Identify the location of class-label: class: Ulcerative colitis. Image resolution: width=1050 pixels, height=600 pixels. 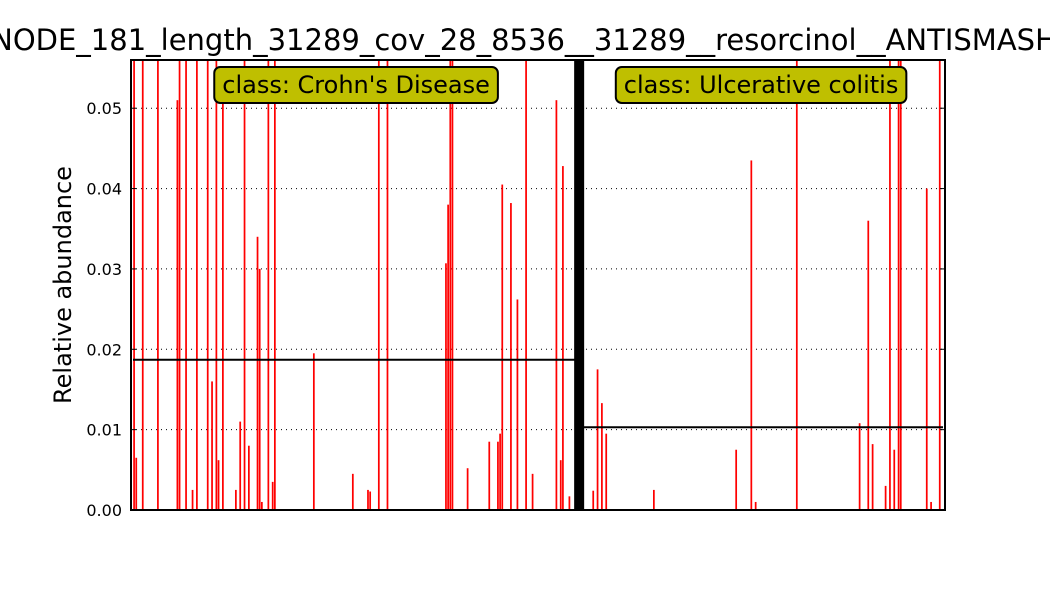
(761, 85).